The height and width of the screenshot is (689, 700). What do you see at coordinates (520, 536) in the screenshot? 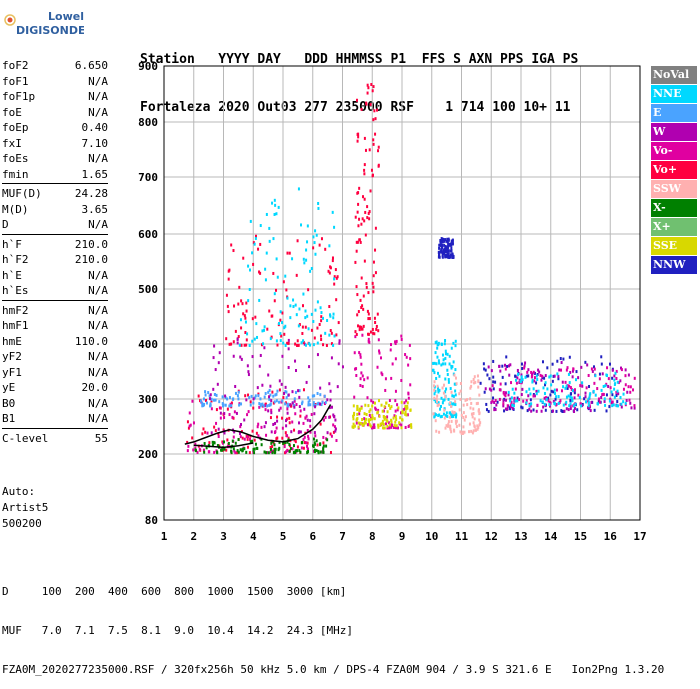
I see `x-tick-label: 13` at bounding box center [520, 536].